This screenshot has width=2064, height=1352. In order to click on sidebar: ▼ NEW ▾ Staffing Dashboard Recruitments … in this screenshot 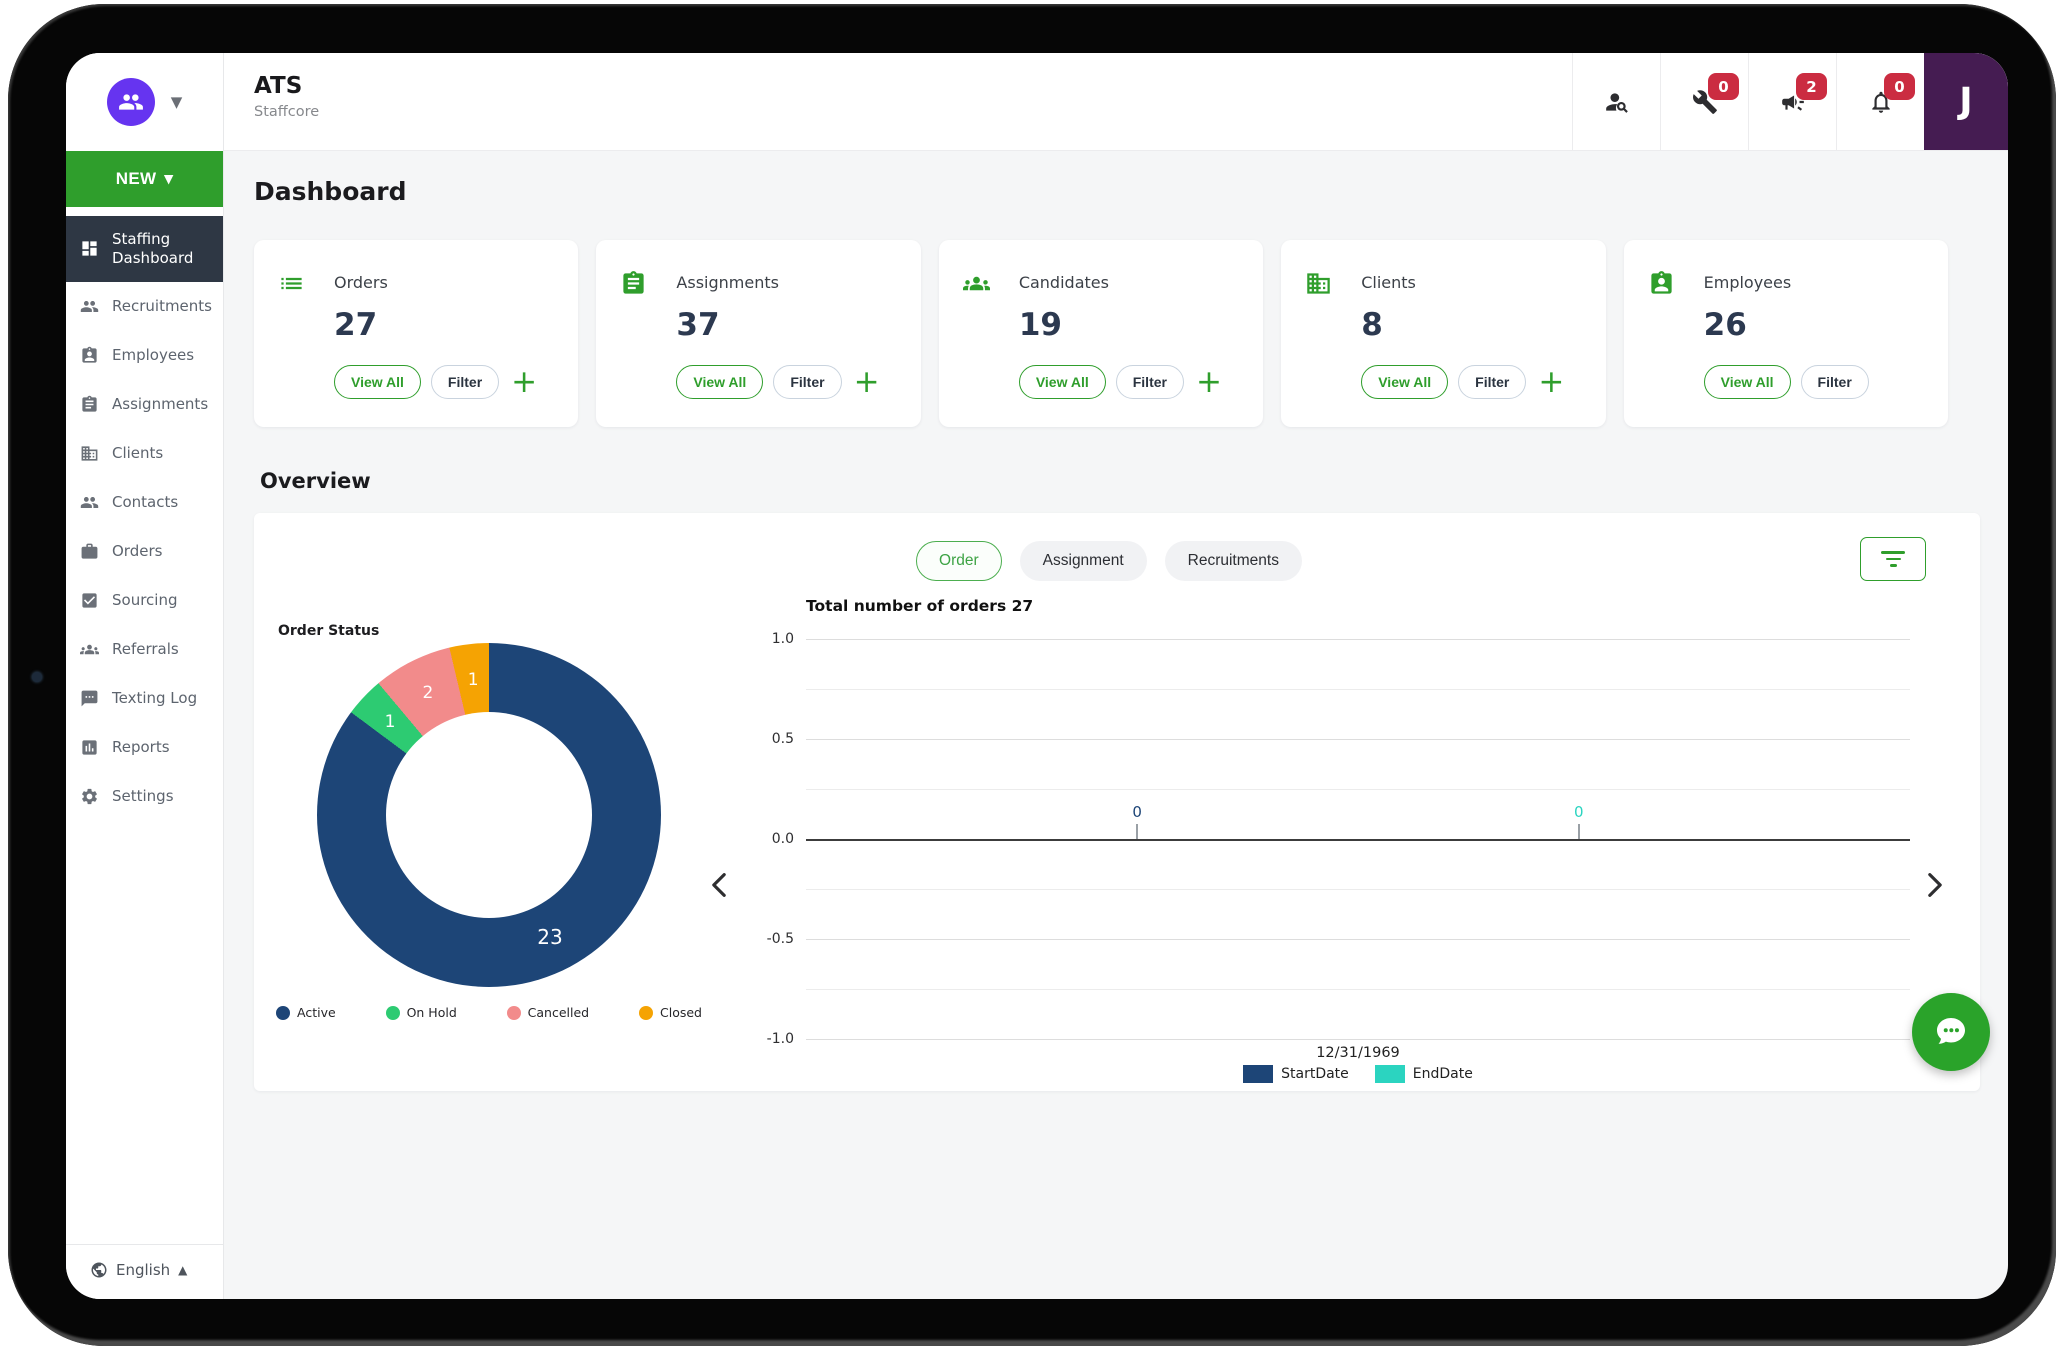, I will do `click(145, 676)`.